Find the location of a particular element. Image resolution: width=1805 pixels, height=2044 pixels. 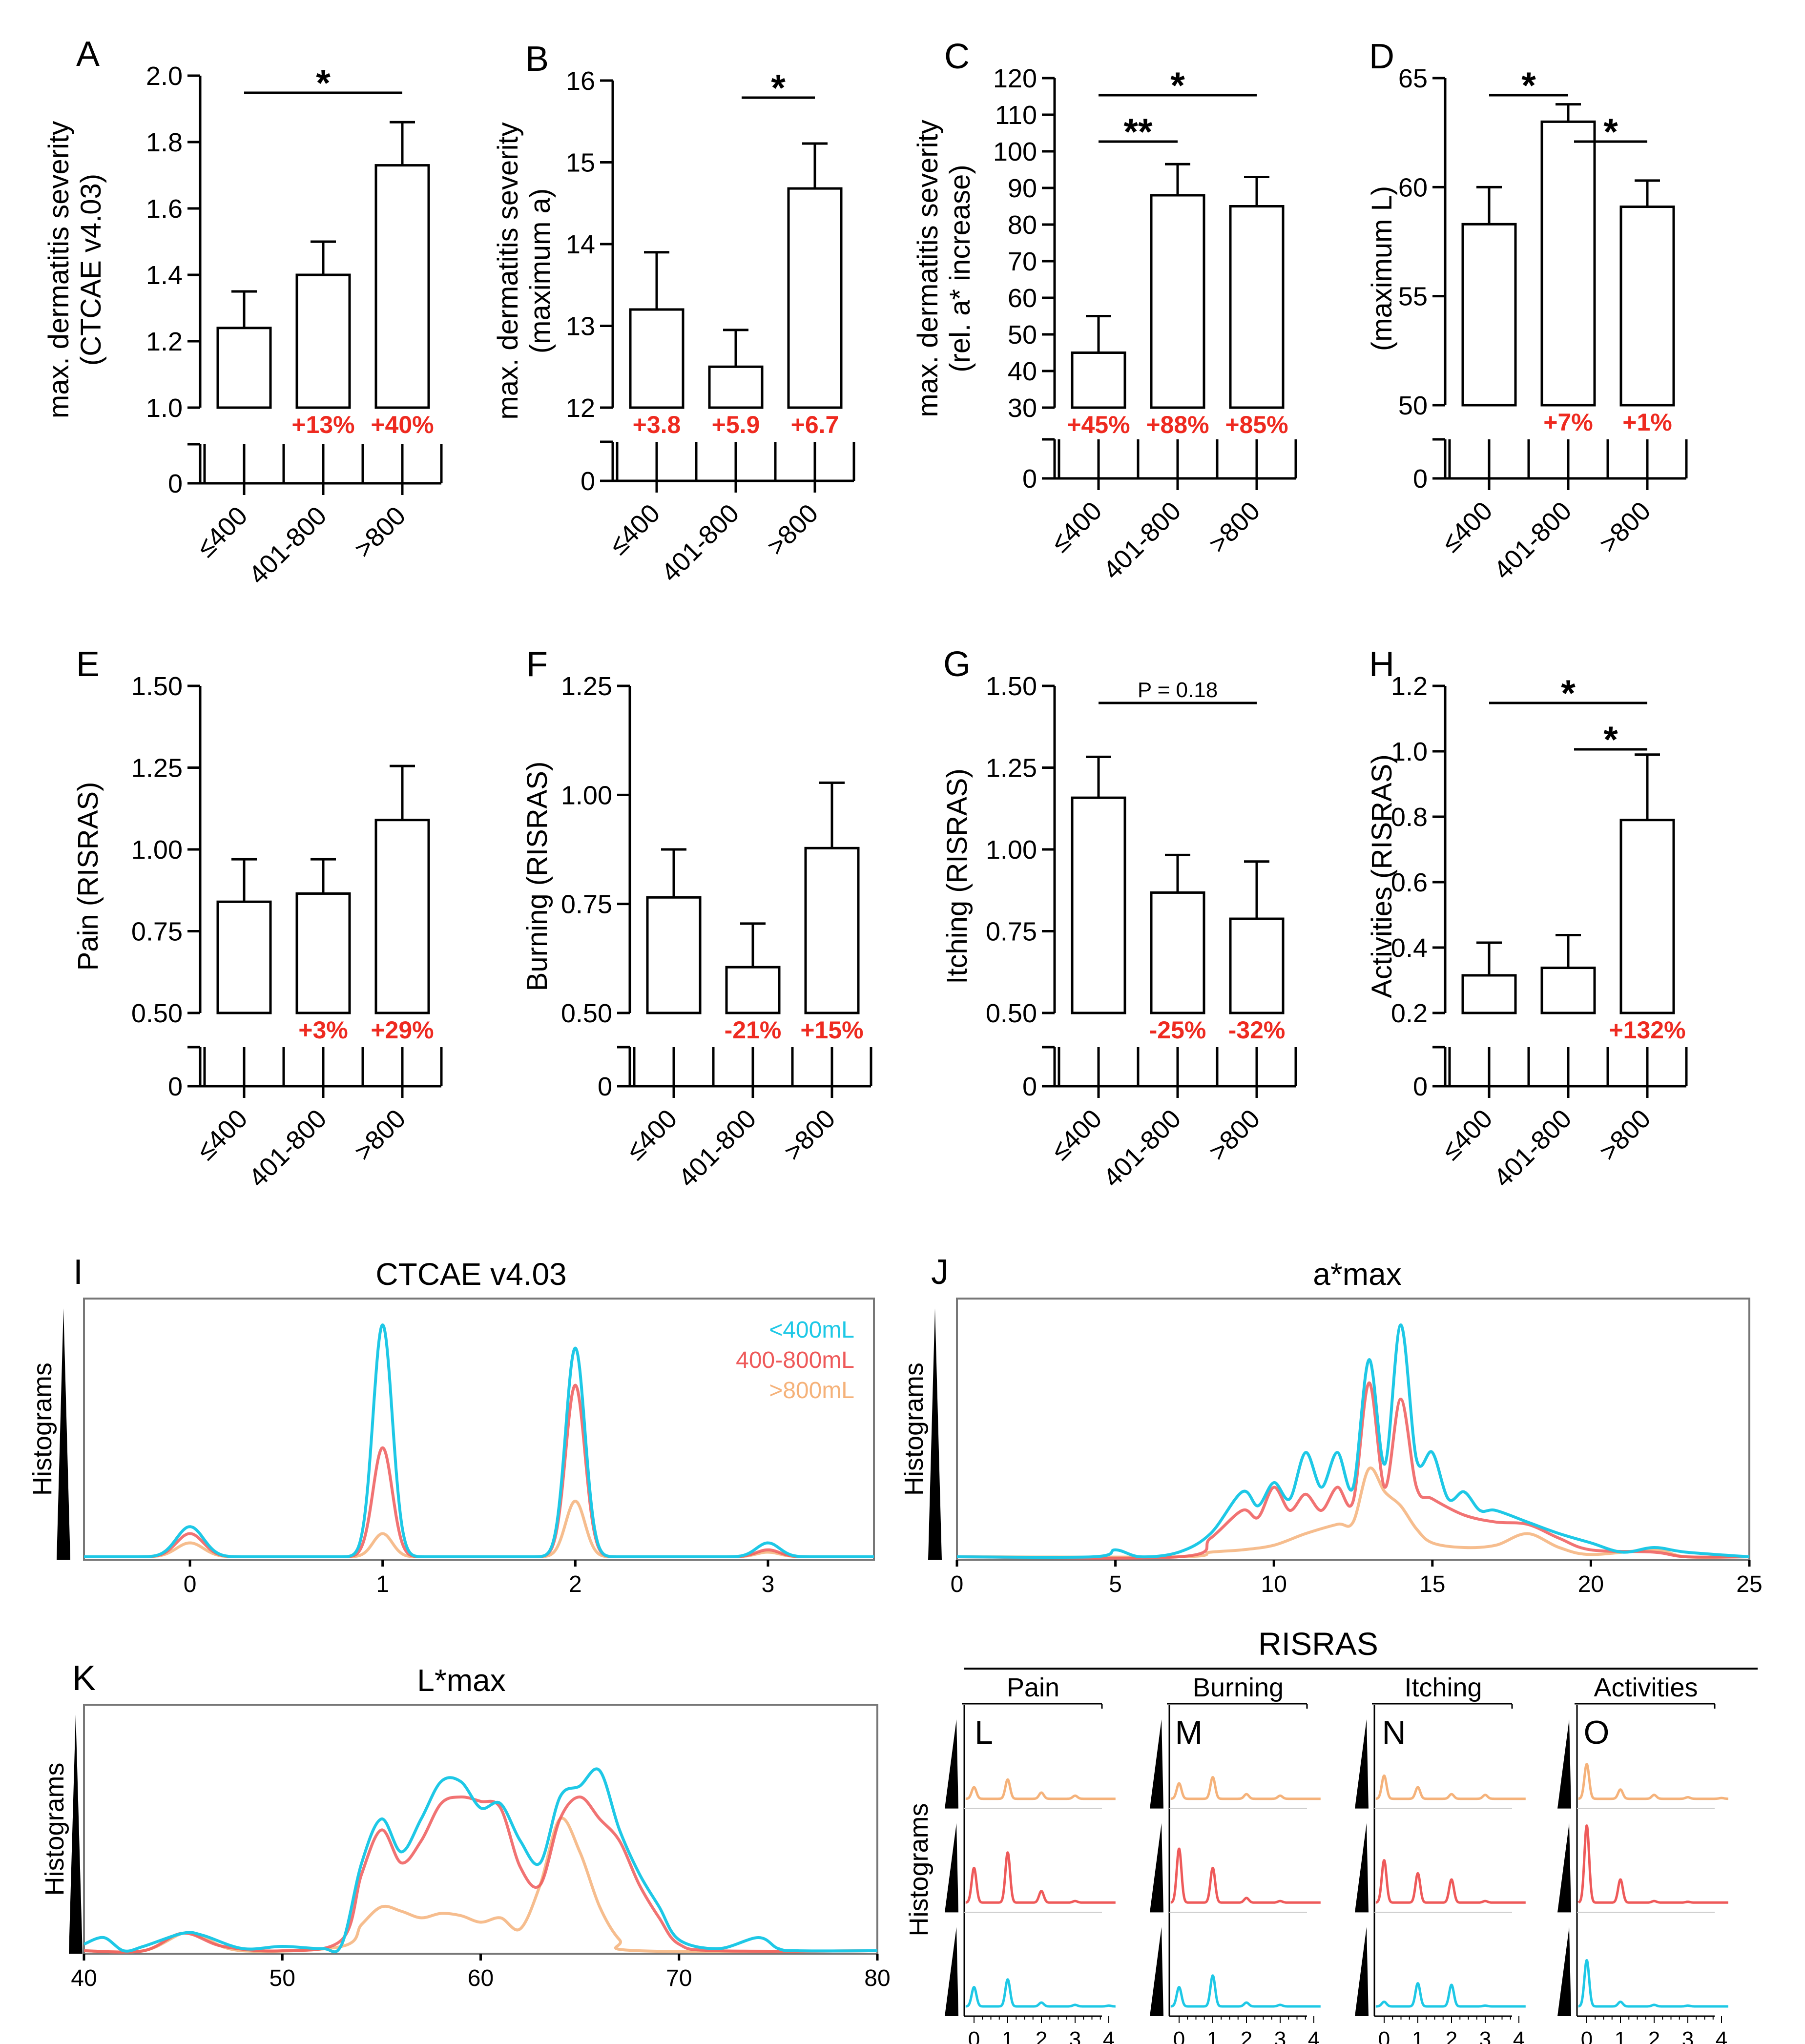

subpanel-title: Burning is located at coordinates (1238, 1687).